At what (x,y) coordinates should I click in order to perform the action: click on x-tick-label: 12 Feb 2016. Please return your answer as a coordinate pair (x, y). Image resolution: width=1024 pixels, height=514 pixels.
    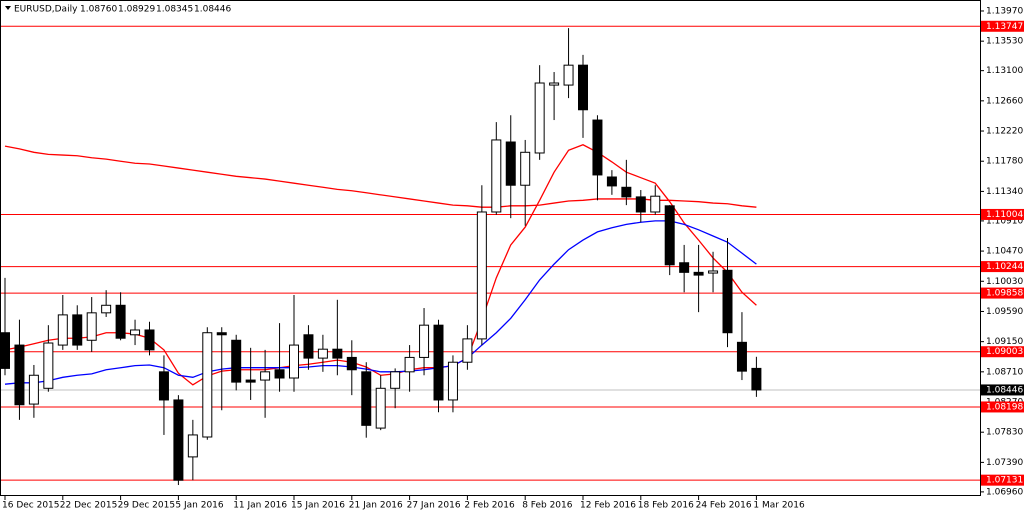
    Looking at the image, I should click on (608, 506).